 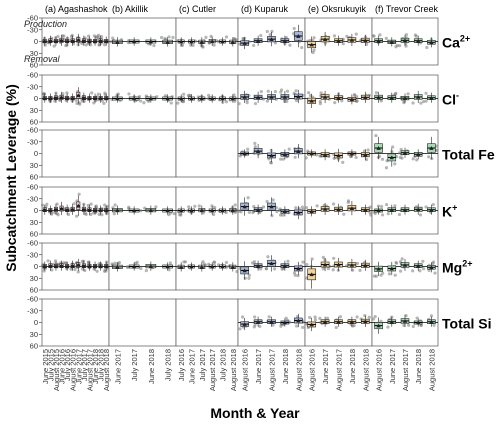 I want to click on x-tick-label: July 2017, so click(x=202, y=365).